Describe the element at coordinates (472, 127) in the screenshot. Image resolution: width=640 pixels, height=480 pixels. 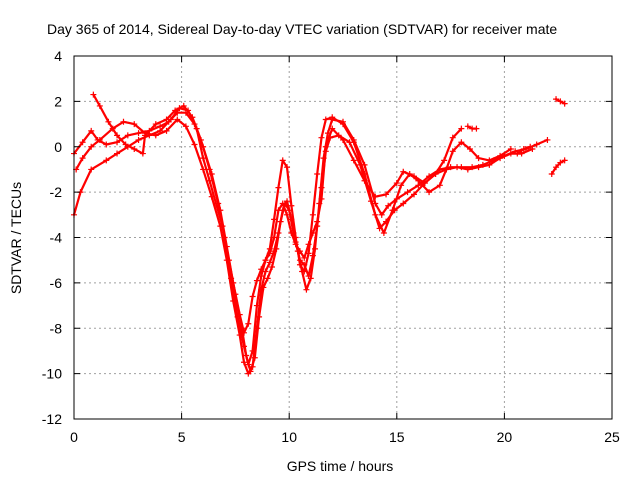
I see `series-fragment-mid` at that location.